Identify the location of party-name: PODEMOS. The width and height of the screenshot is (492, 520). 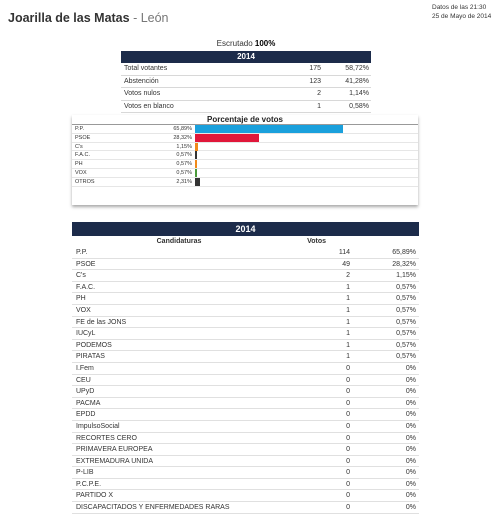
(94, 345).